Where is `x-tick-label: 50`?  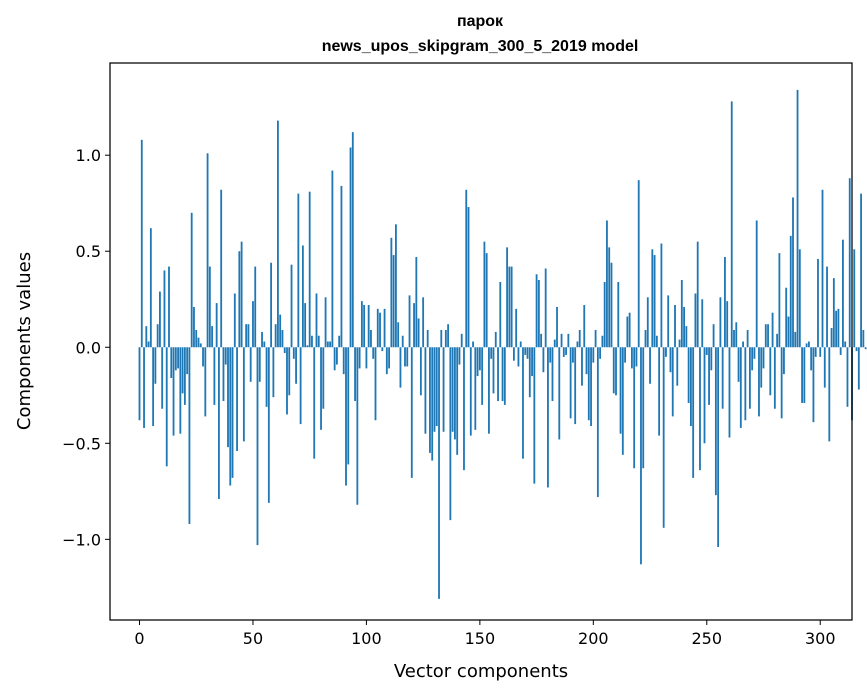 x-tick-label: 50 is located at coordinates (253, 638).